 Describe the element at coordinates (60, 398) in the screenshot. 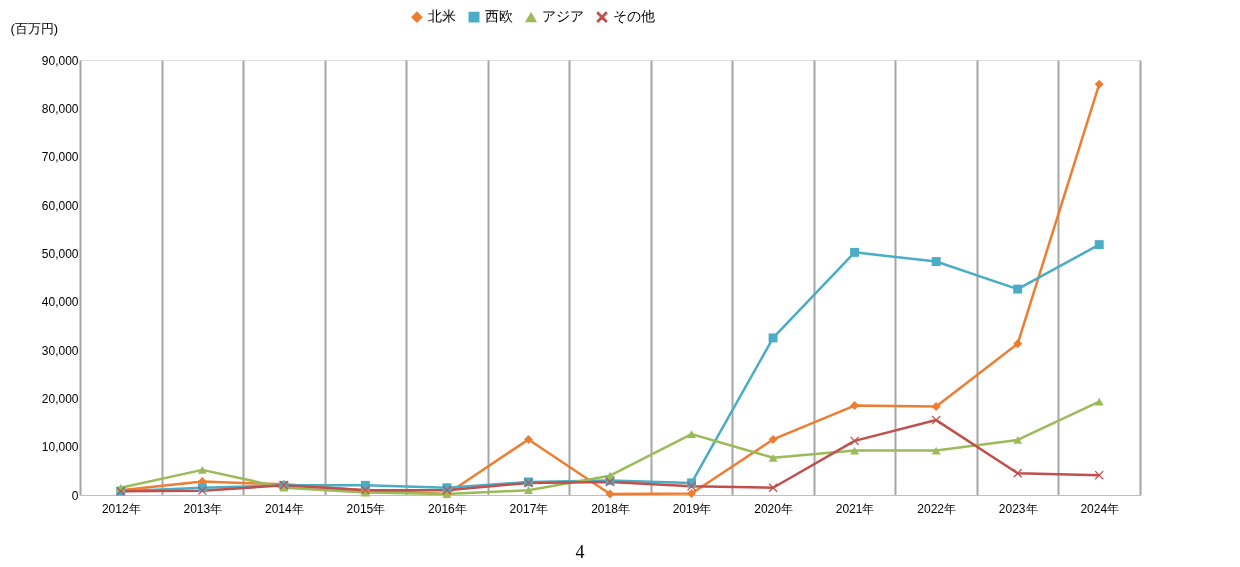

I see `y-tick-label: 20,000` at that location.